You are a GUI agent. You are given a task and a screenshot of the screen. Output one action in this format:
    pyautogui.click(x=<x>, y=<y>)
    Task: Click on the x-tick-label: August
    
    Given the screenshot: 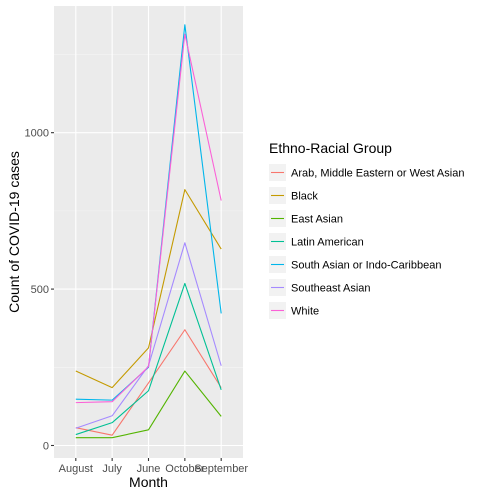 What is the action you would take?
    pyautogui.click(x=76, y=469)
    